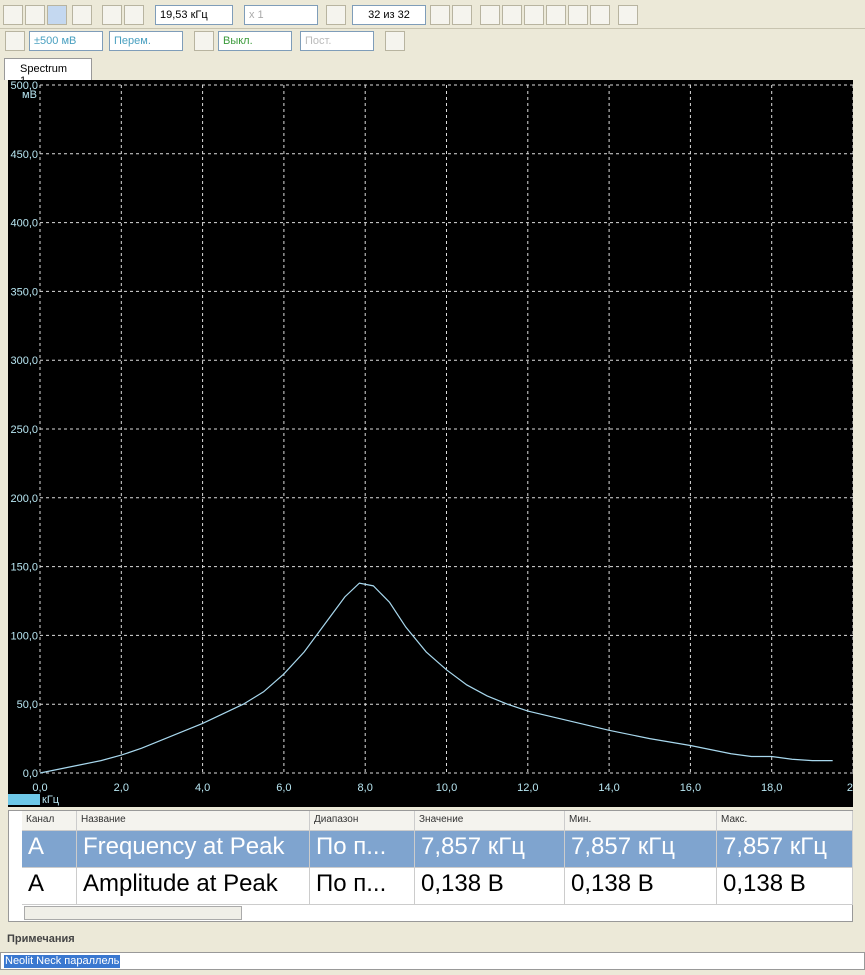 Image resolution: width=865 pixels, height=975 pixels. Describe the element at coordinates (432, 961) in the screenshot. I see `notes-box` at that location.